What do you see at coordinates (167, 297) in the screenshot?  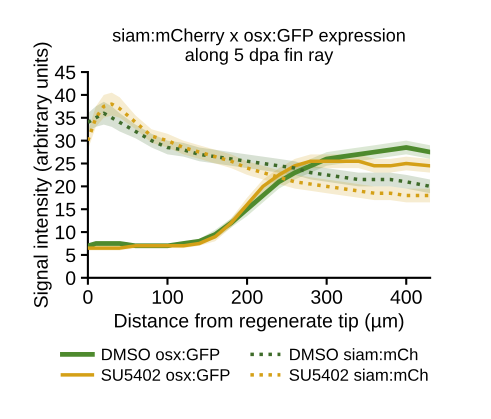 I see `x-tick-label: 100` at bounding box center [167, 297].